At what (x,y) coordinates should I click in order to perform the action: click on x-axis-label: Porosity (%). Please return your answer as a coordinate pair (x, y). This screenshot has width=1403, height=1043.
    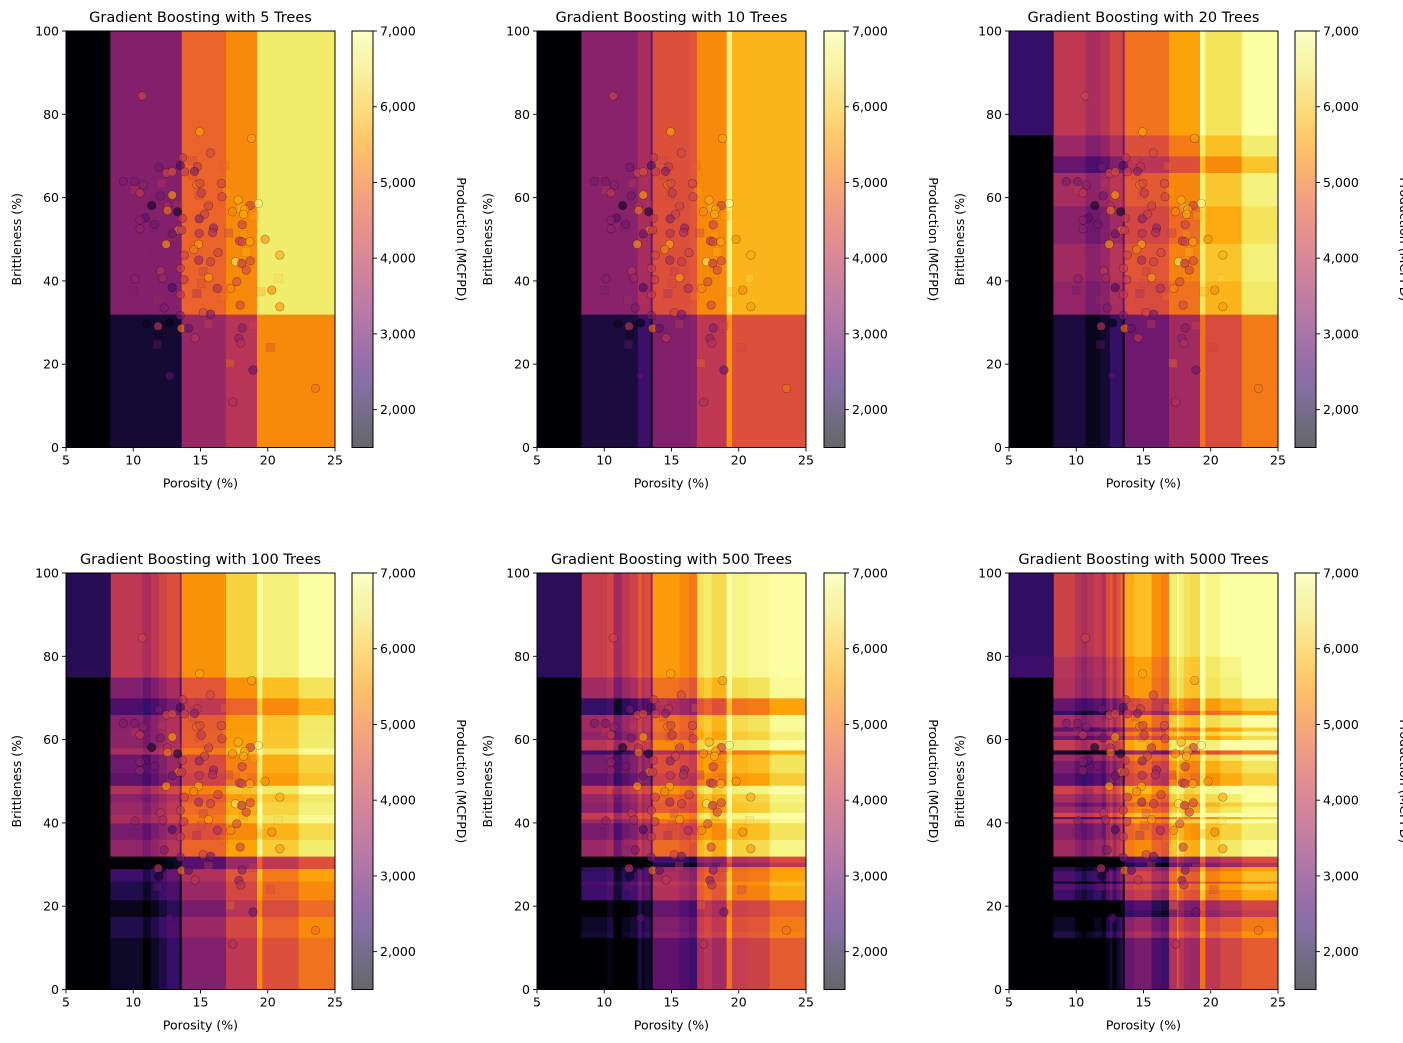
    Looking at the image, I should click on (200, 483).